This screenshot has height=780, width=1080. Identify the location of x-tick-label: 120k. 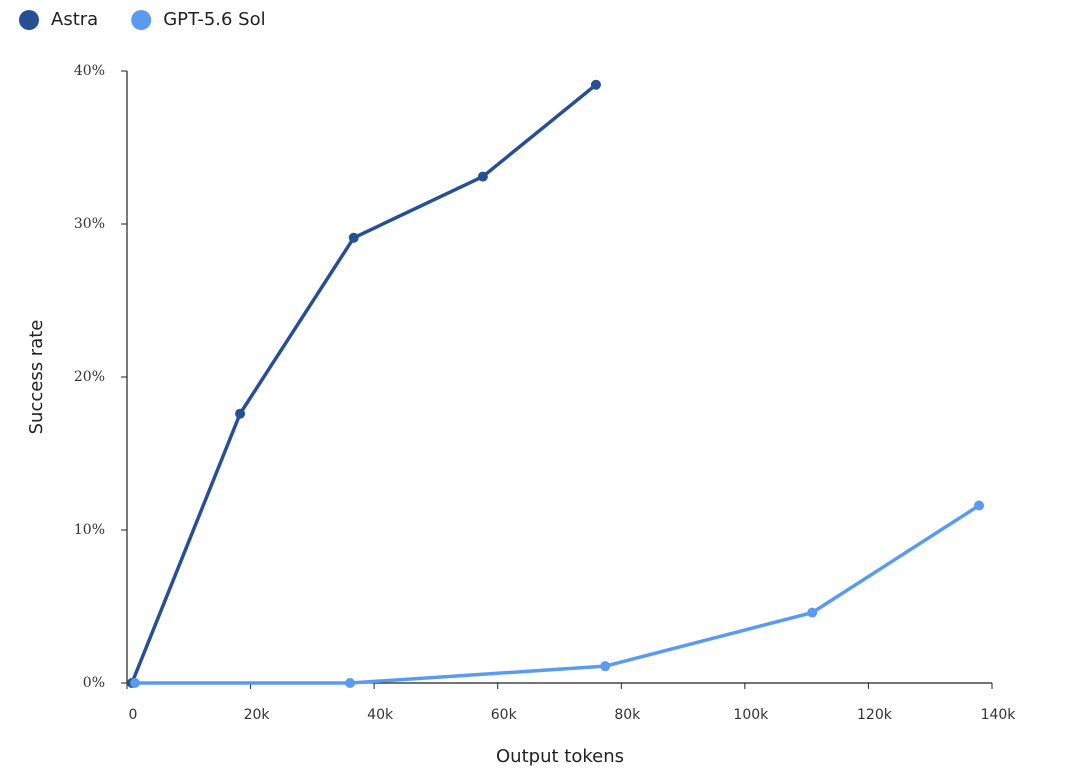
(875, 715).